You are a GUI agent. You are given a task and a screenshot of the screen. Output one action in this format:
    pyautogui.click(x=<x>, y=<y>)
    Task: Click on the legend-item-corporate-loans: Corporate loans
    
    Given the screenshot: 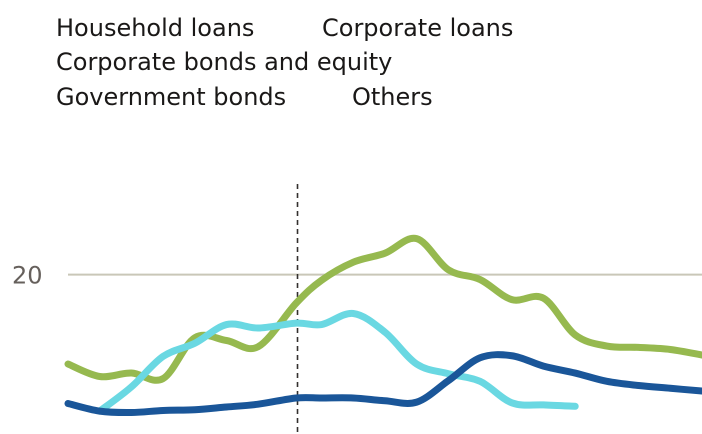 What is the action you would take?
    pyautogui.click(x=418, y=28)
    